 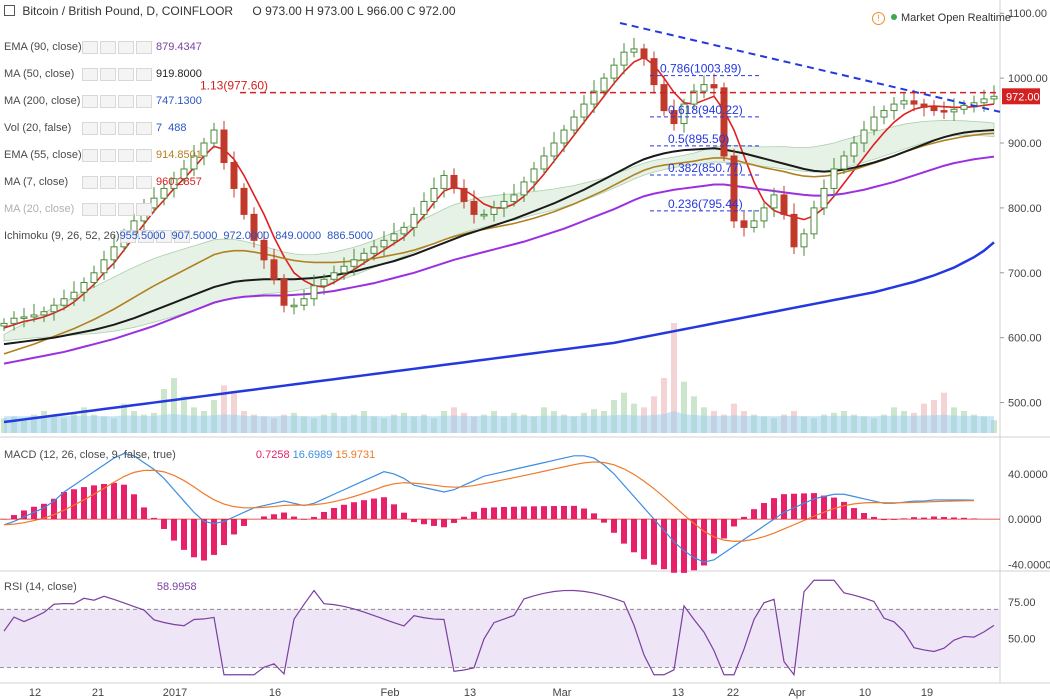 I want to click on indicator-name: Ichimoku (9, 26, 52, 26), so click(x=62, y=236).